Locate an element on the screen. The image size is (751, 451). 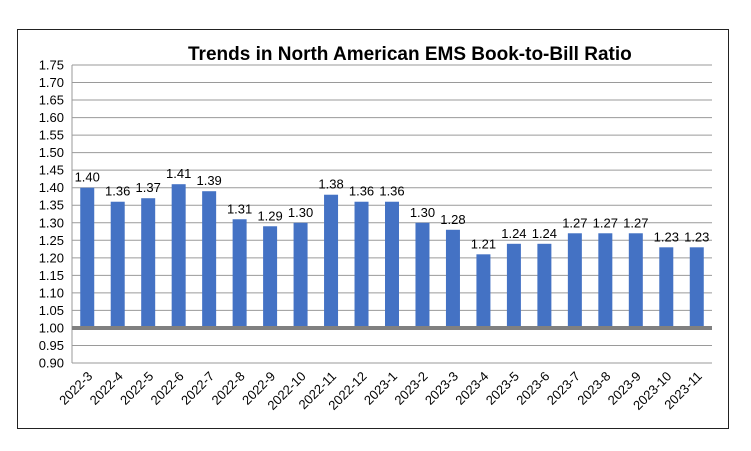
data-label: 1.29 is located at coordinates (269, 215).